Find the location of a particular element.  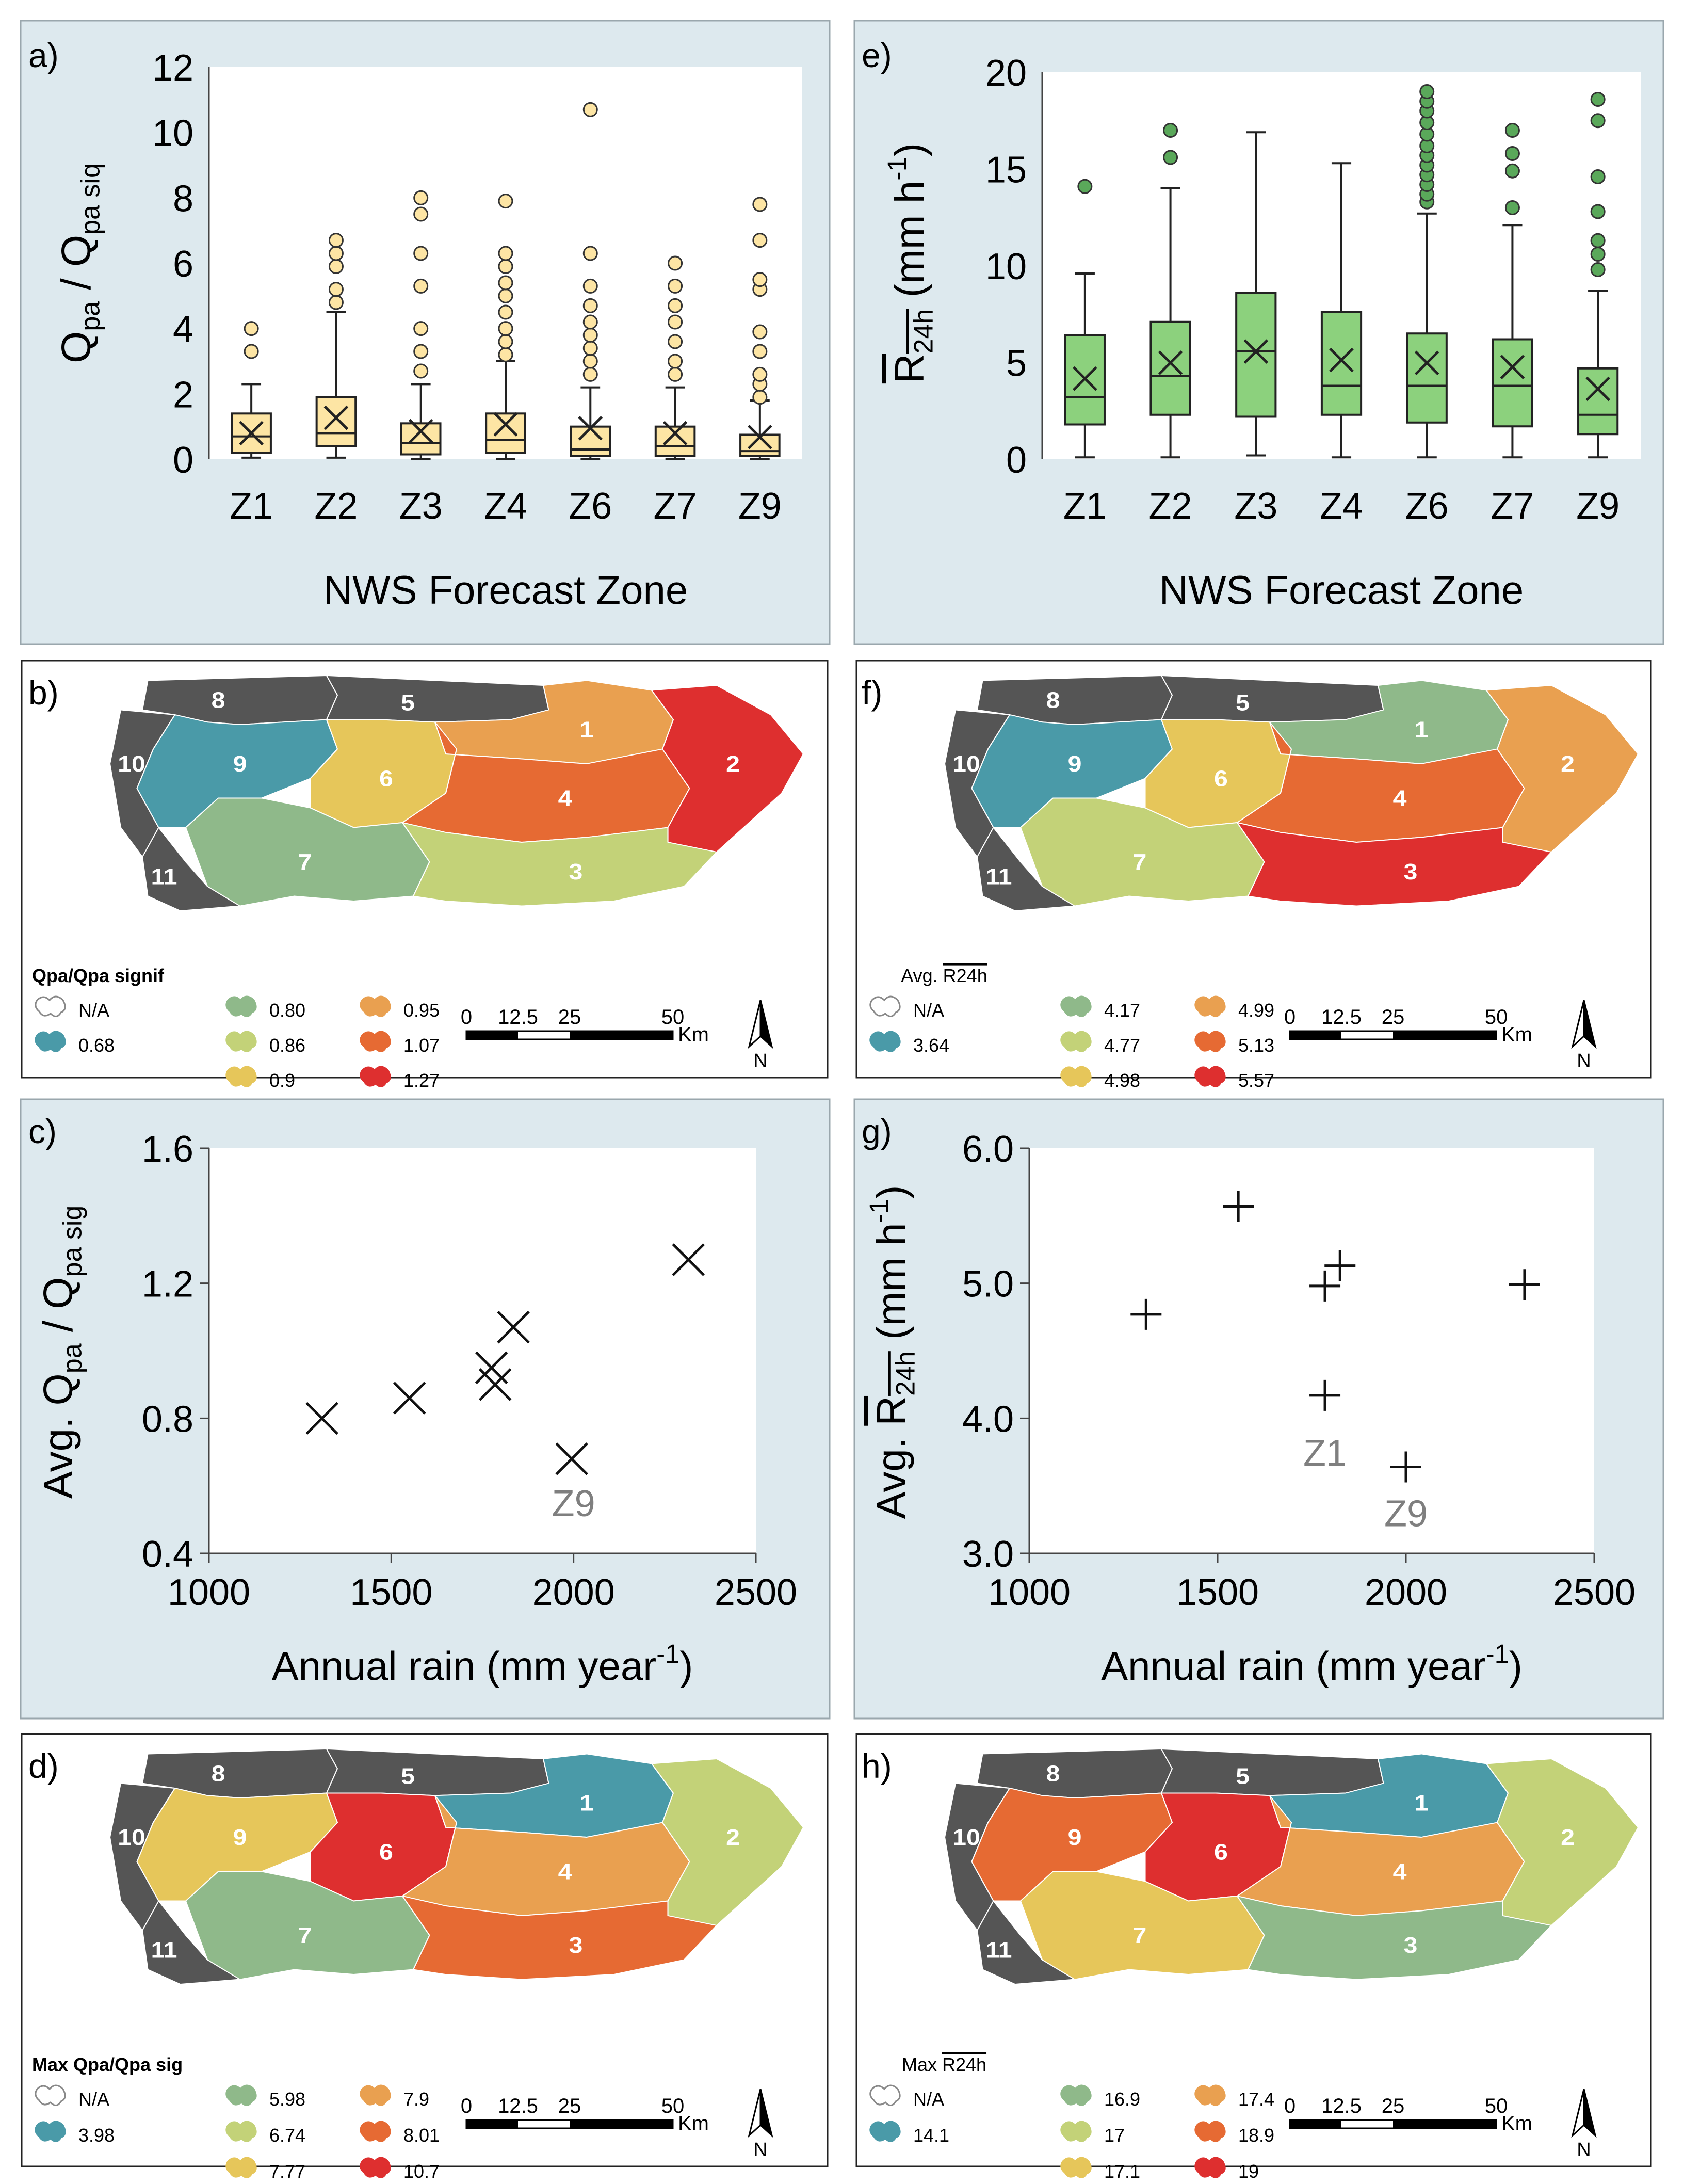

label-part: Max is located at coordinates (922, 2064).